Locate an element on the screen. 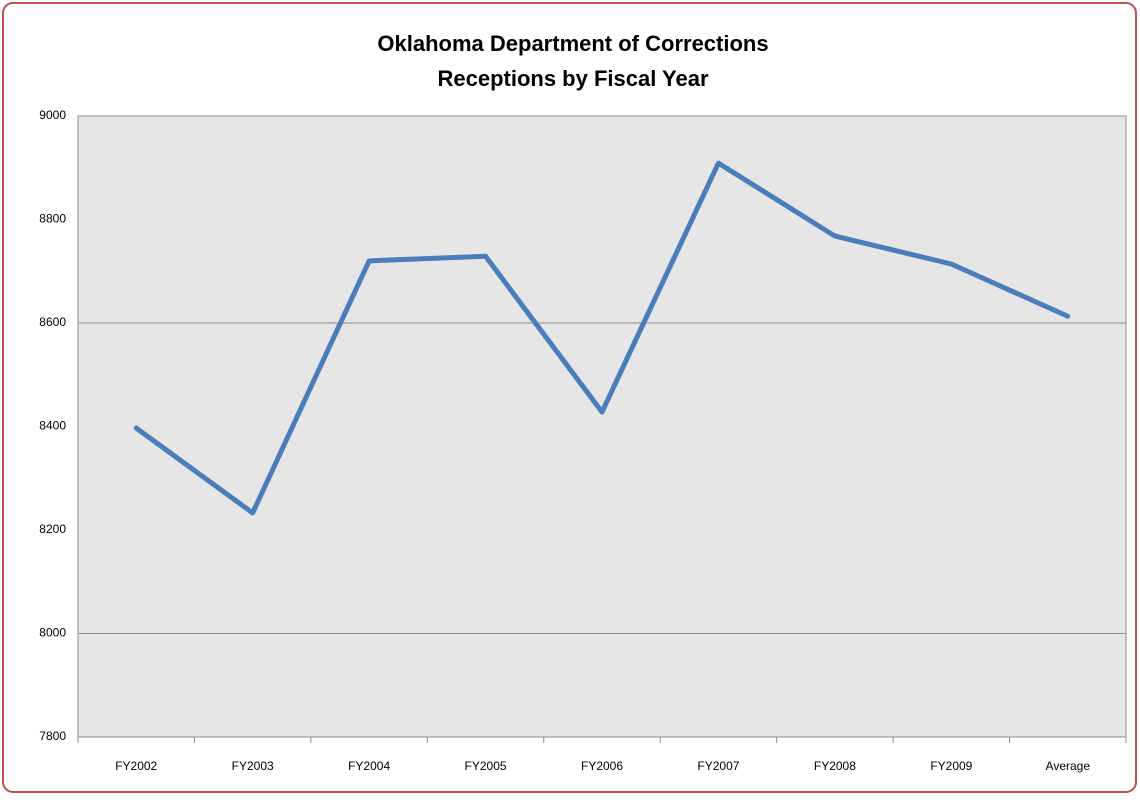  x-tick-label: Average is located at coordinates (1068, 766).